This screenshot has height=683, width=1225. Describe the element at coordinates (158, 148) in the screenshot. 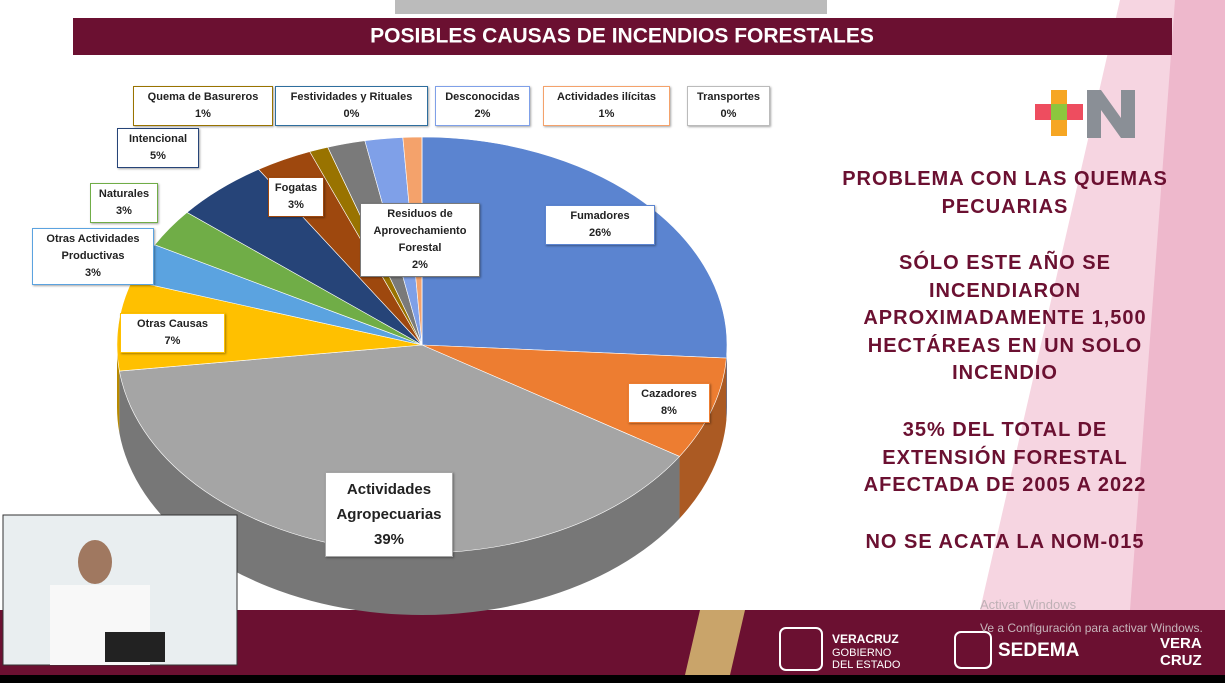

I see `data-label: Intencional 5%` at that location.